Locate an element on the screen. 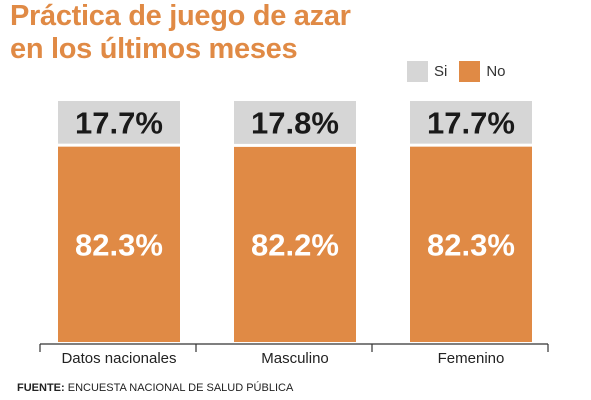 This screenshot has width=591, height=400. legend-label-no: No is located at coordinates (496, 71).